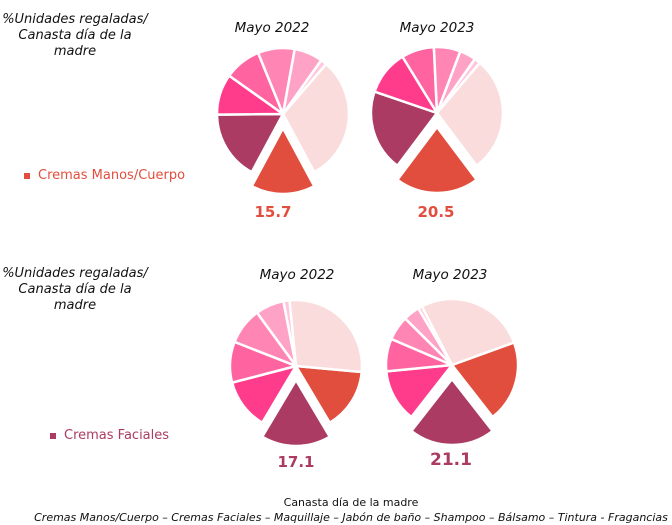 This screenshot has width=672, height=525. What do you see at coordinates (273, 212) in the screenshot?
I see `value-label-top-2022: 15.7` at bounding box center [273, 212].